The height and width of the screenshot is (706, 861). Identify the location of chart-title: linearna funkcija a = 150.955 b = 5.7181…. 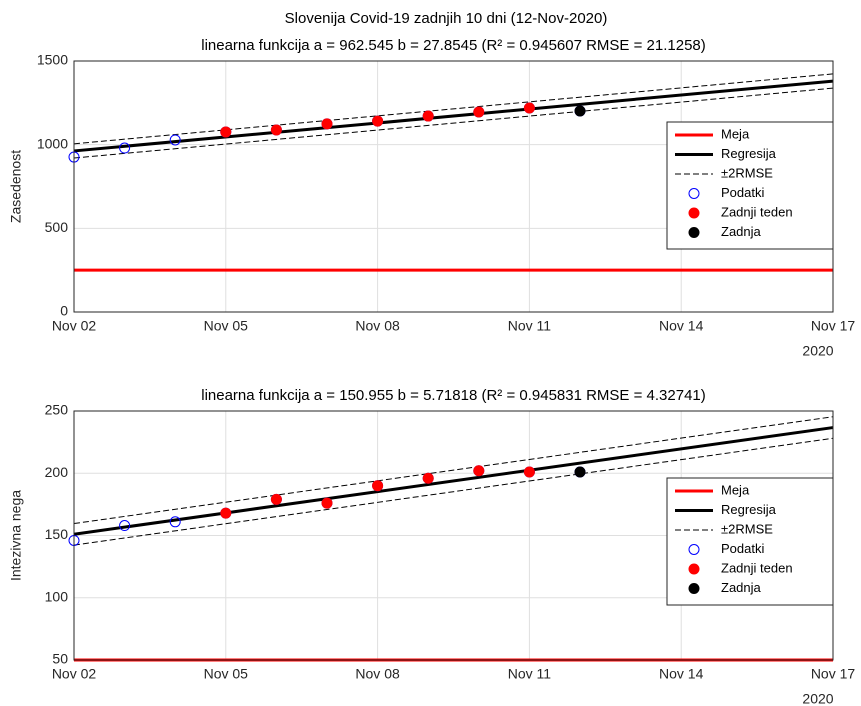
(453, 395).